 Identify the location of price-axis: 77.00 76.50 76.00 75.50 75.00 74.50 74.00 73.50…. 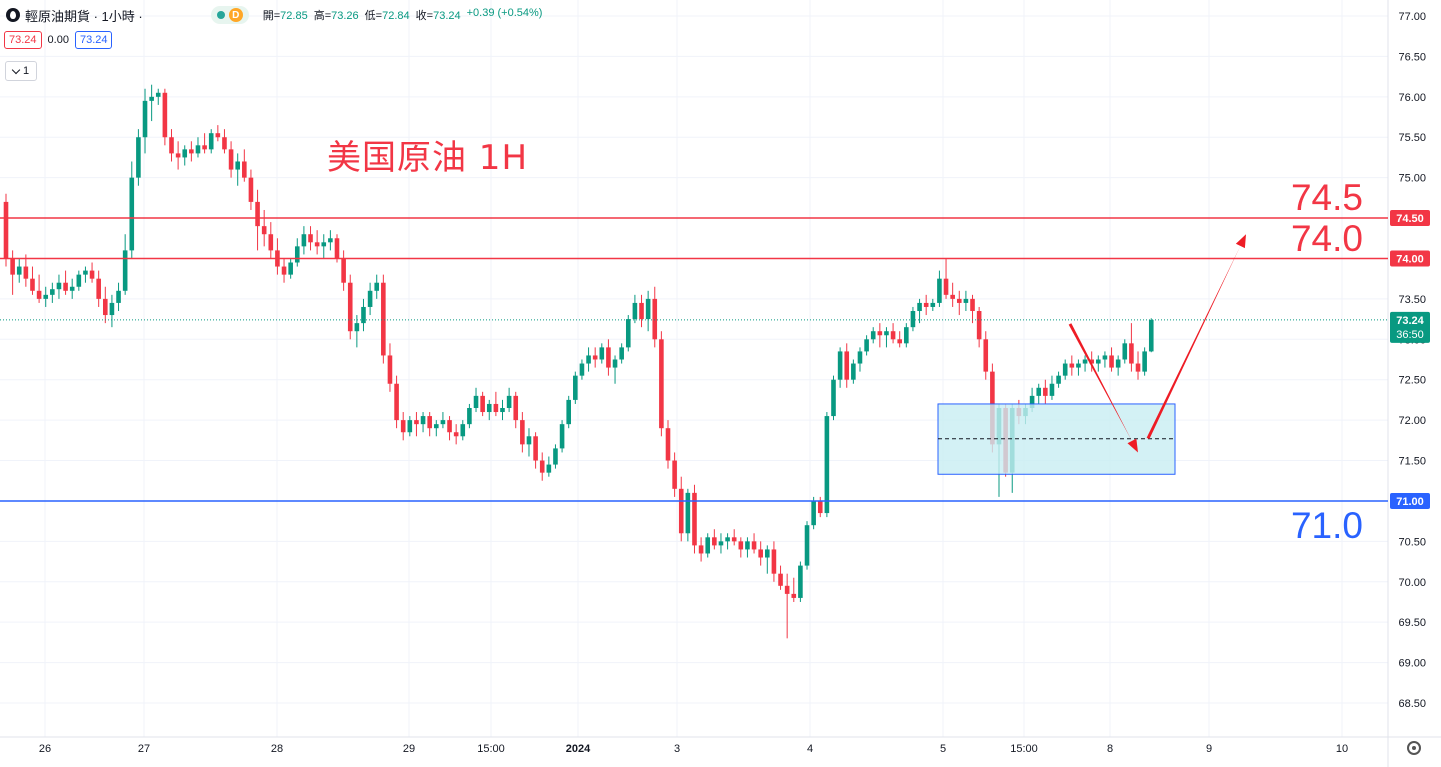
(1410, 360).